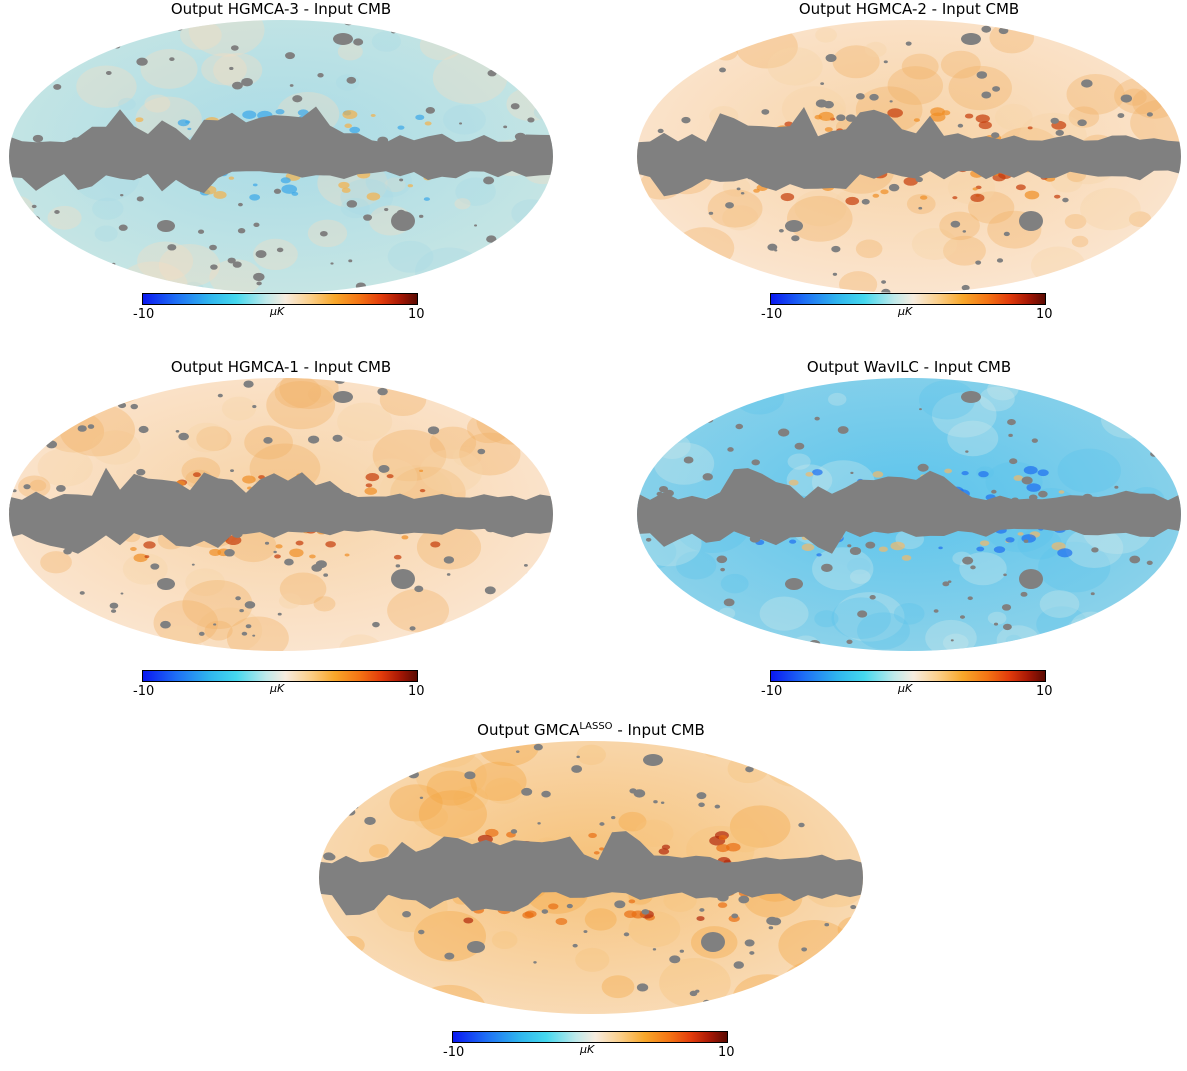 The height and width of the screenshot is (1071, 1187). Describe the element at coordinates (281, 9) in the screenshot. I see `panel-title: Output HGMCA-3 - Input CMB` at that location.